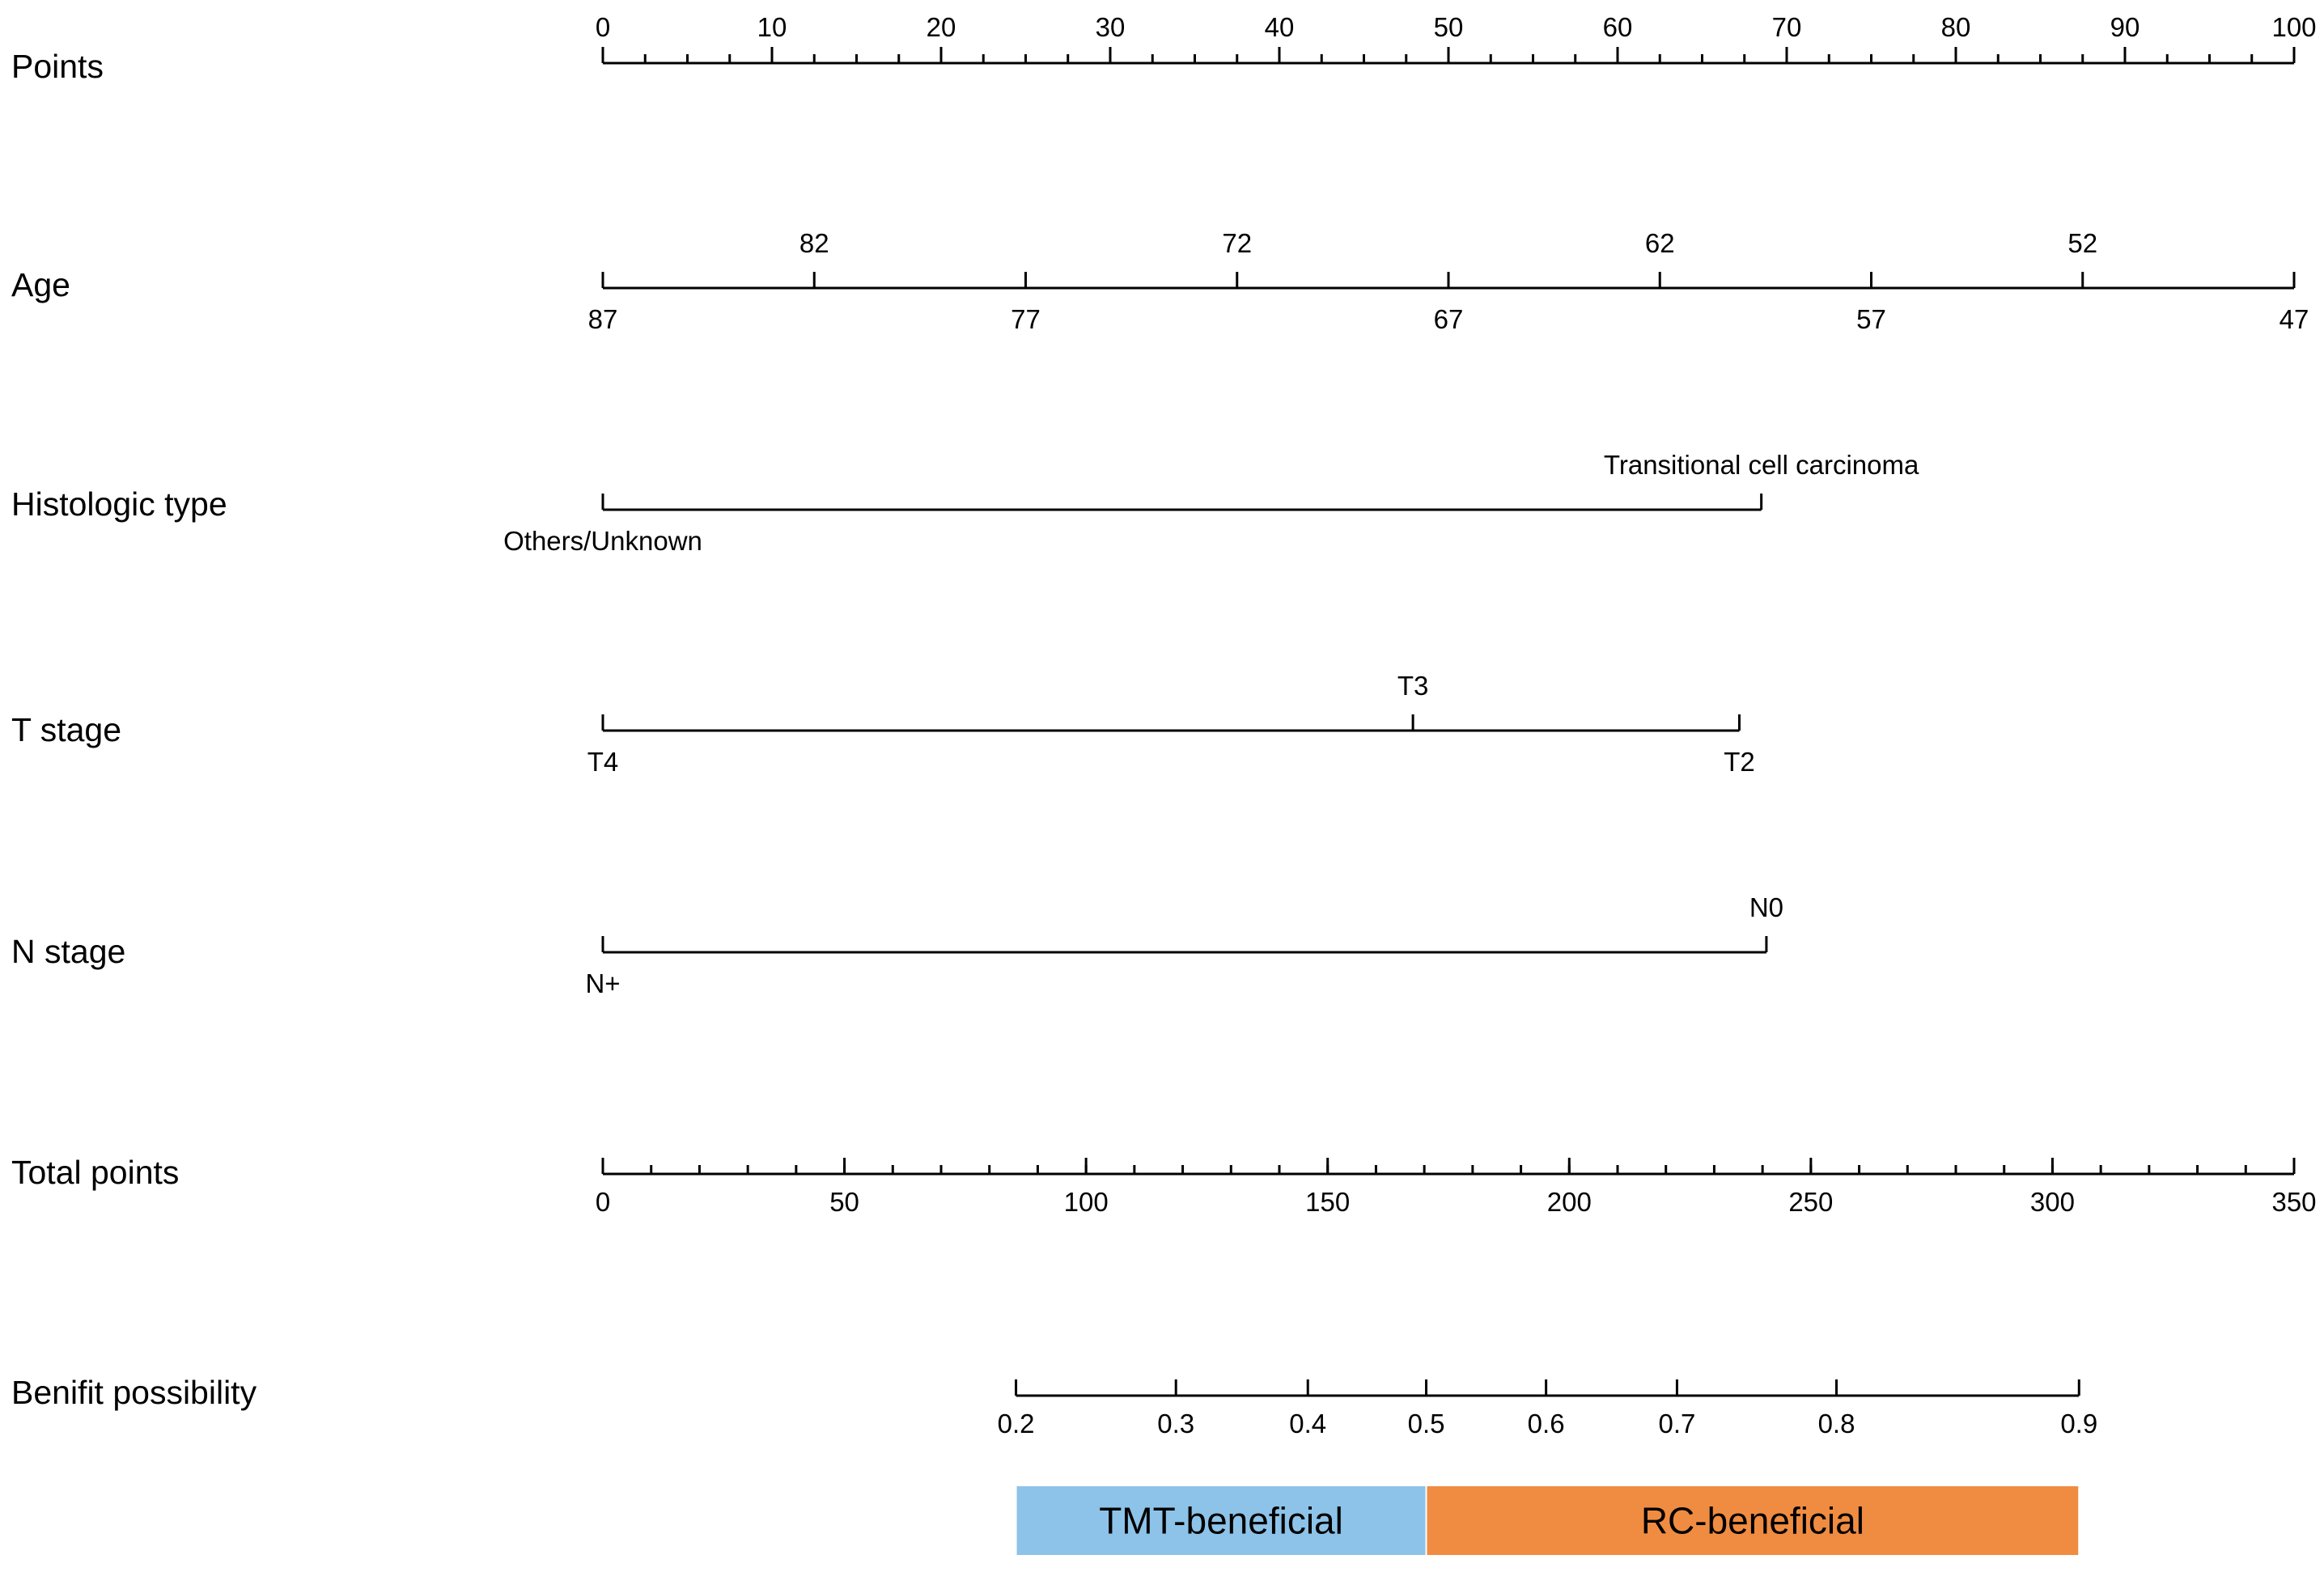 The width and height of the screenshot is (2324, 1572). What do you see at coordinates (1086, 1202) in the screenshot?
I see `total-tick-label: 100` at bounding box center [1086, 1202].